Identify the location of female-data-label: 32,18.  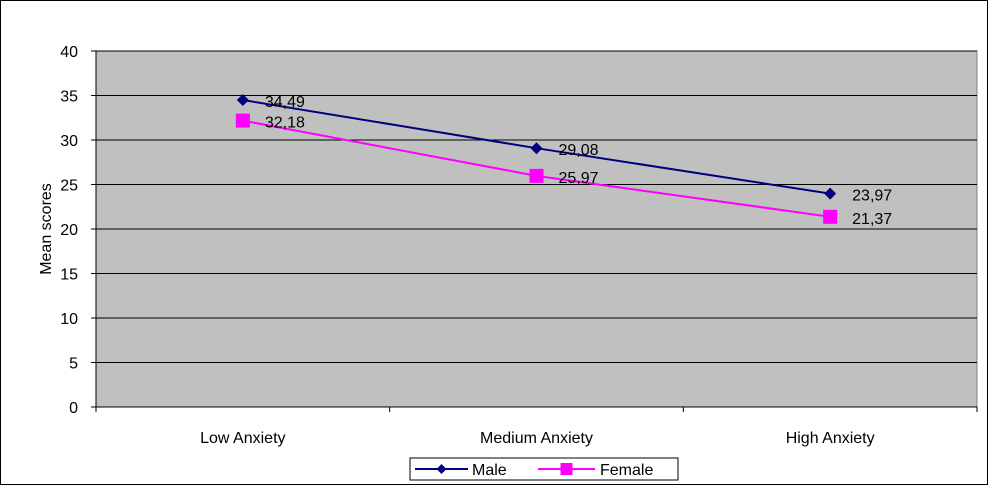
(285, 123).